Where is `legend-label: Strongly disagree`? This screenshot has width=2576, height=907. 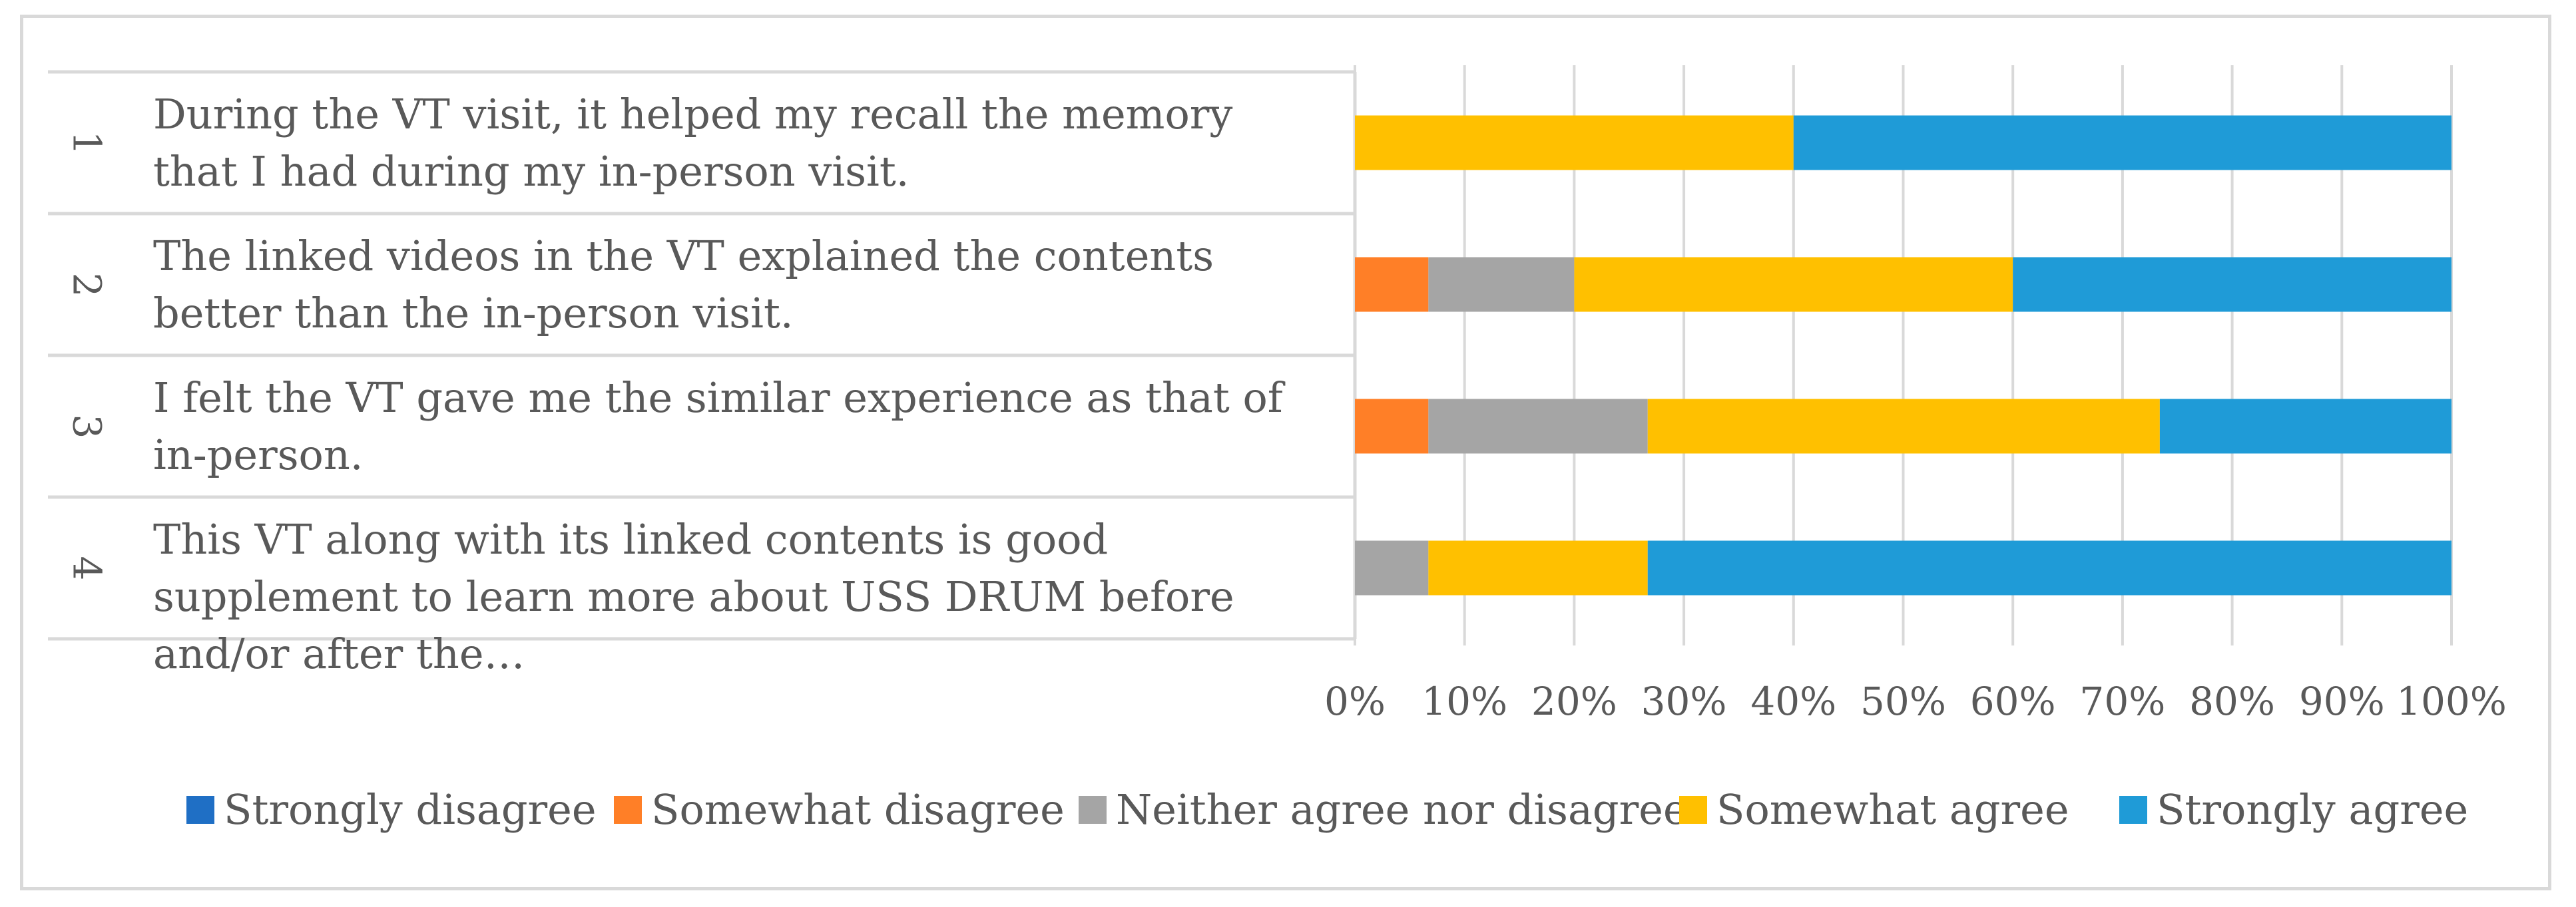
legend-label: Strongly disagree is located at coordinates (411, 809).